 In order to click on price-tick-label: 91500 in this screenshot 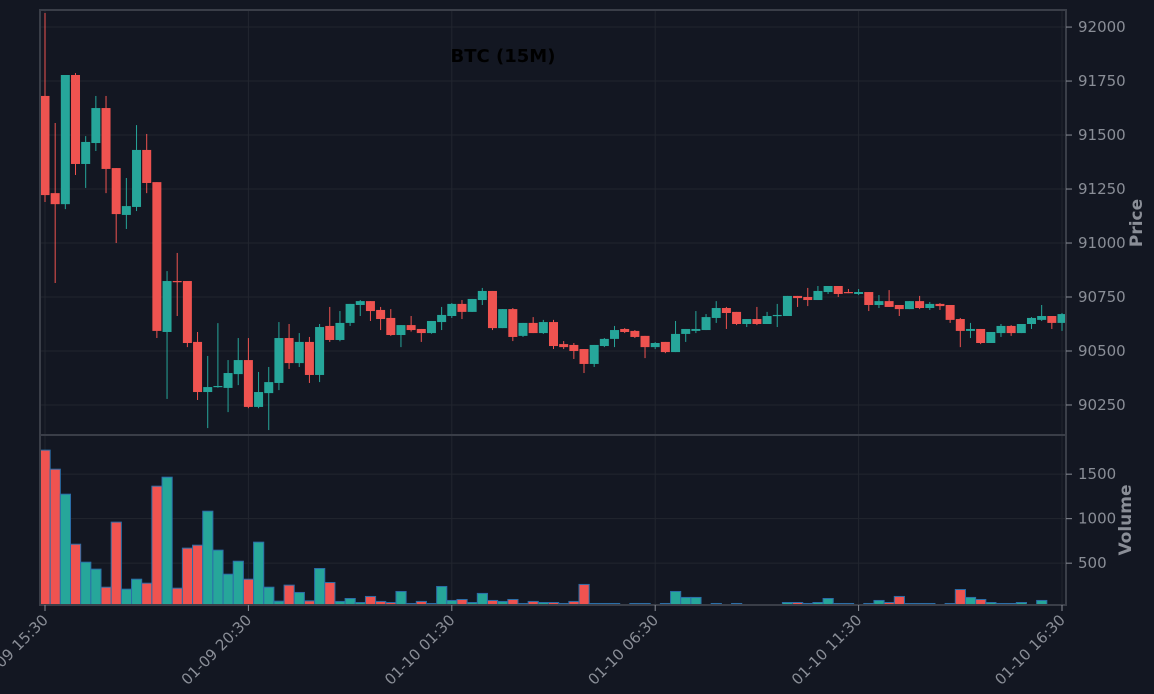, I will do `click(1102, 135)`.